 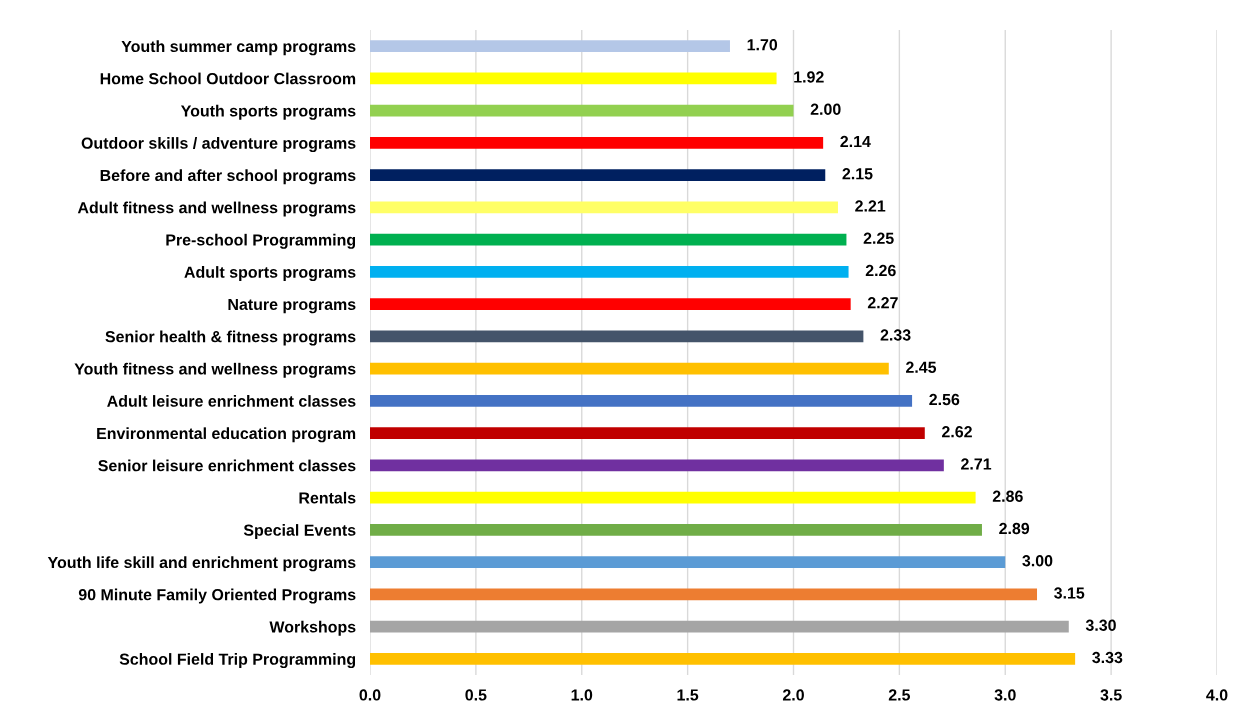 I want to click on data-label: 2.89, so click(x=1014, y=528).